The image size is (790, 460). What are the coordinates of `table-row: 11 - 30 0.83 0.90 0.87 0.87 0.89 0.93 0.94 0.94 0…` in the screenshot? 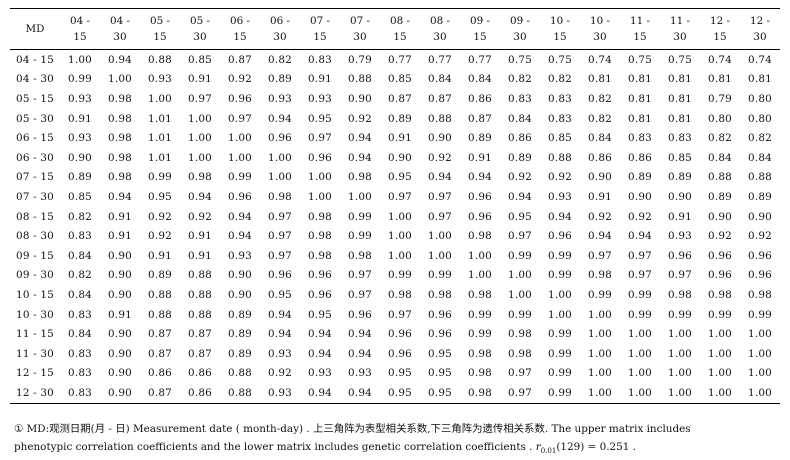 It's located at (395, 354).